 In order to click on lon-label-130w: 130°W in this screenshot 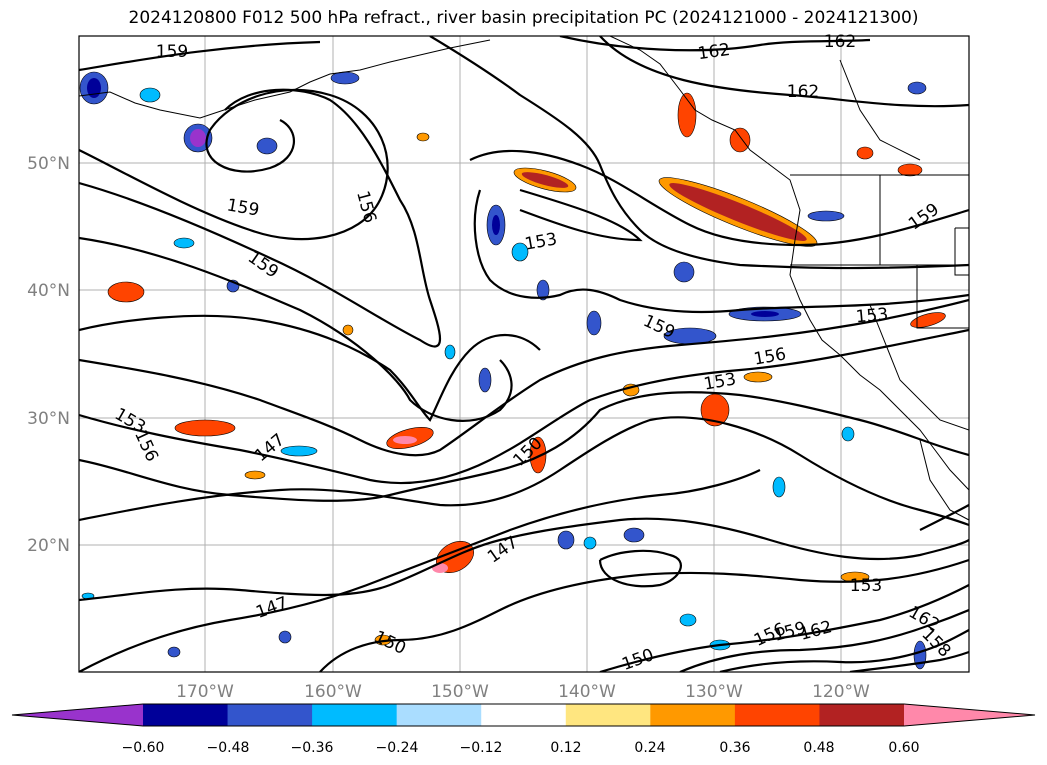, I will do `click(714, 692)`.